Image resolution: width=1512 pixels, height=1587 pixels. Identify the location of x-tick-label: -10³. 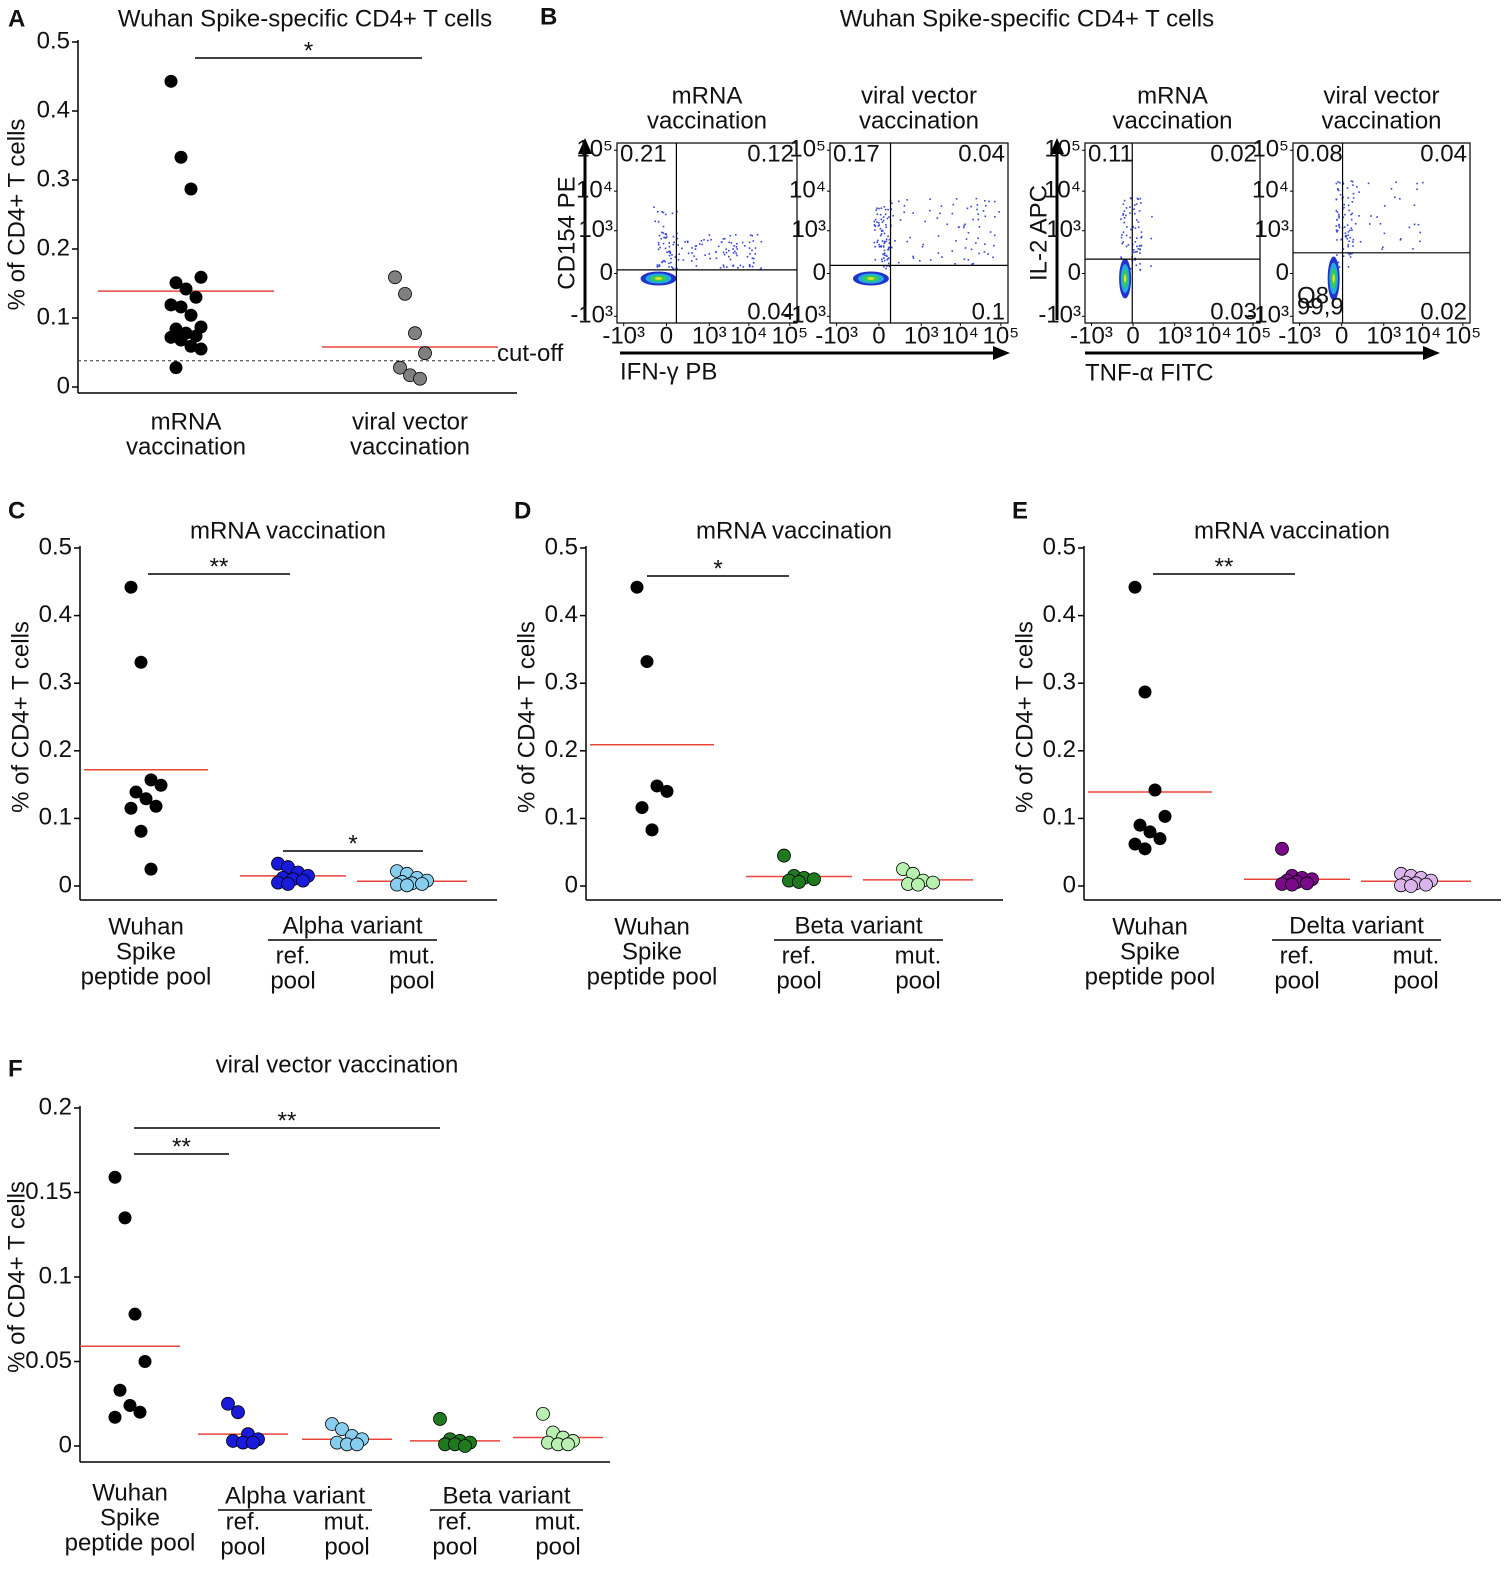
(1091, 335).